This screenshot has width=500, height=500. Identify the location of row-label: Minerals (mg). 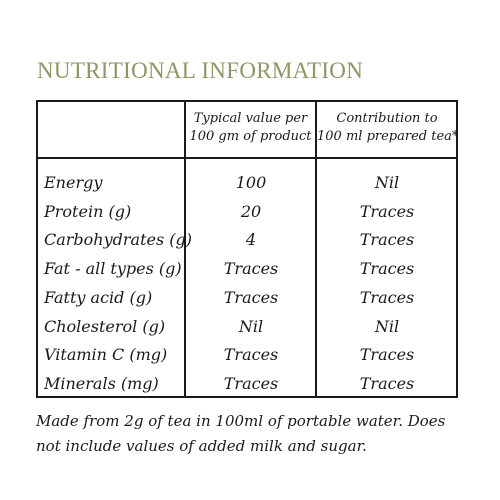
(101, 383).